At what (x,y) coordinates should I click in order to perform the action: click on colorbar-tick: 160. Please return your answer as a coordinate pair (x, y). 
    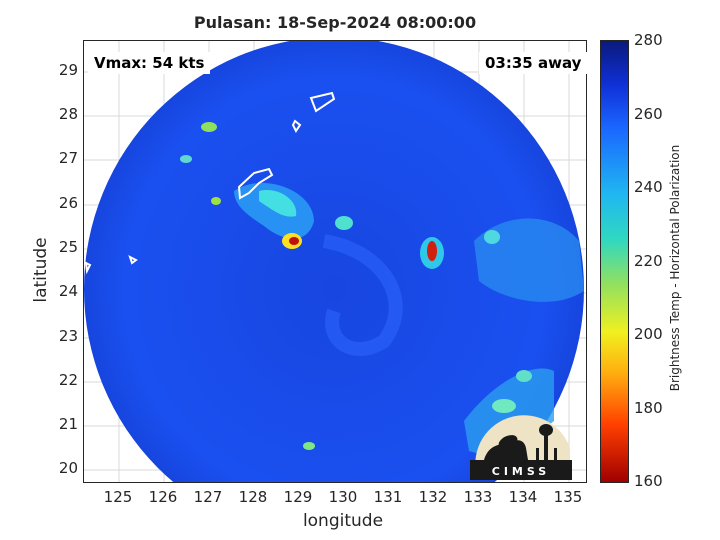
    Looking at the image, I should click on (648, 481).